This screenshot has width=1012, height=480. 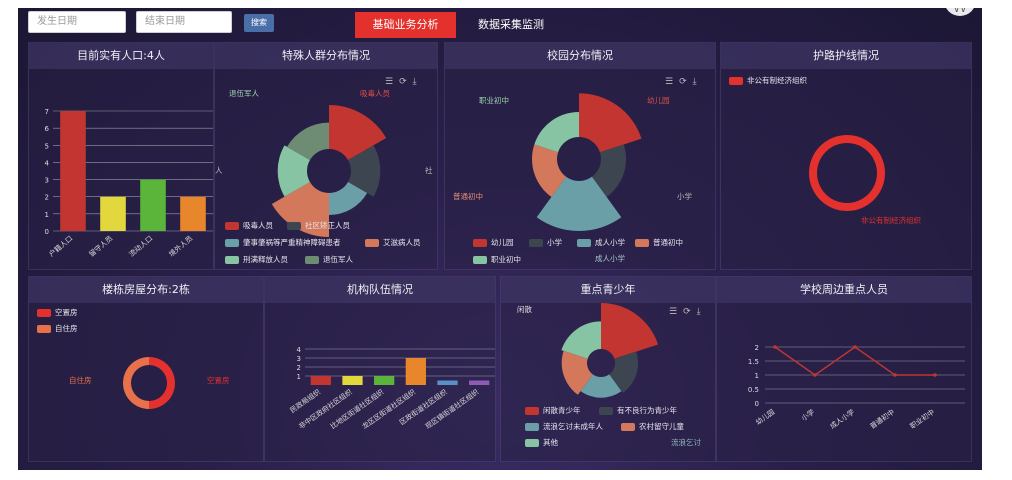 What do you see at coordinates (608, 290) in the screenshot?
I see `panel-title: 重点青少年` at bounding box center [608, 290].